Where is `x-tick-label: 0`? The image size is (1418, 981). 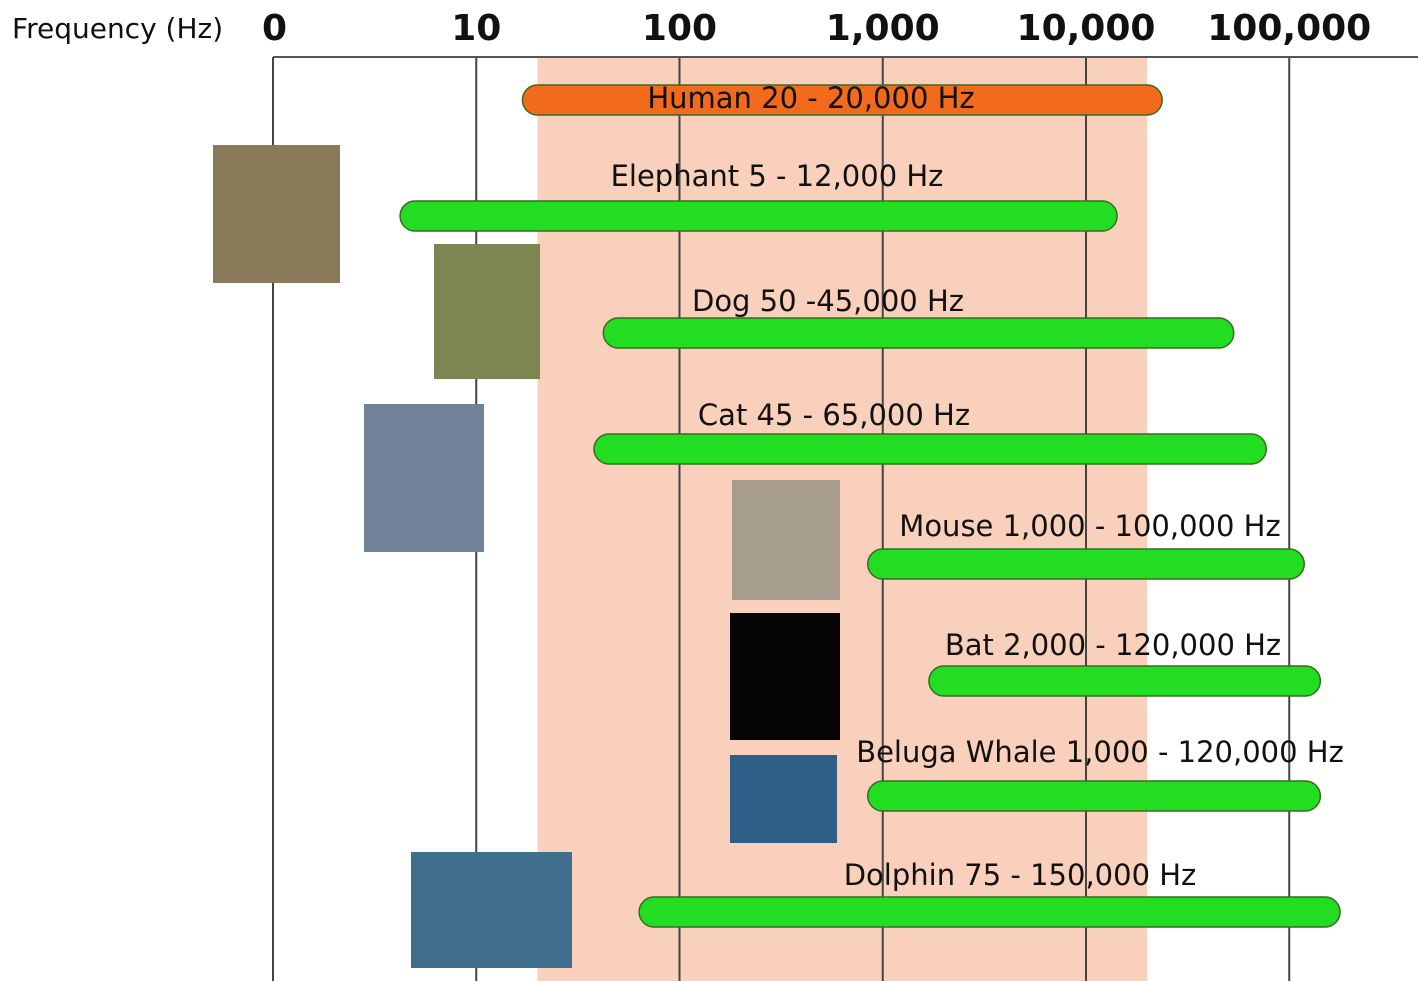 x-tick-label: 0 is located at coordinates (274, 28).